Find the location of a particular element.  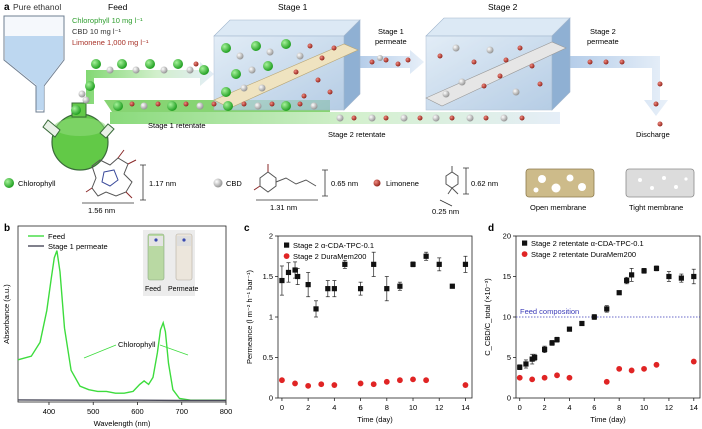

plot-frame is located at coordinates (122, 314).